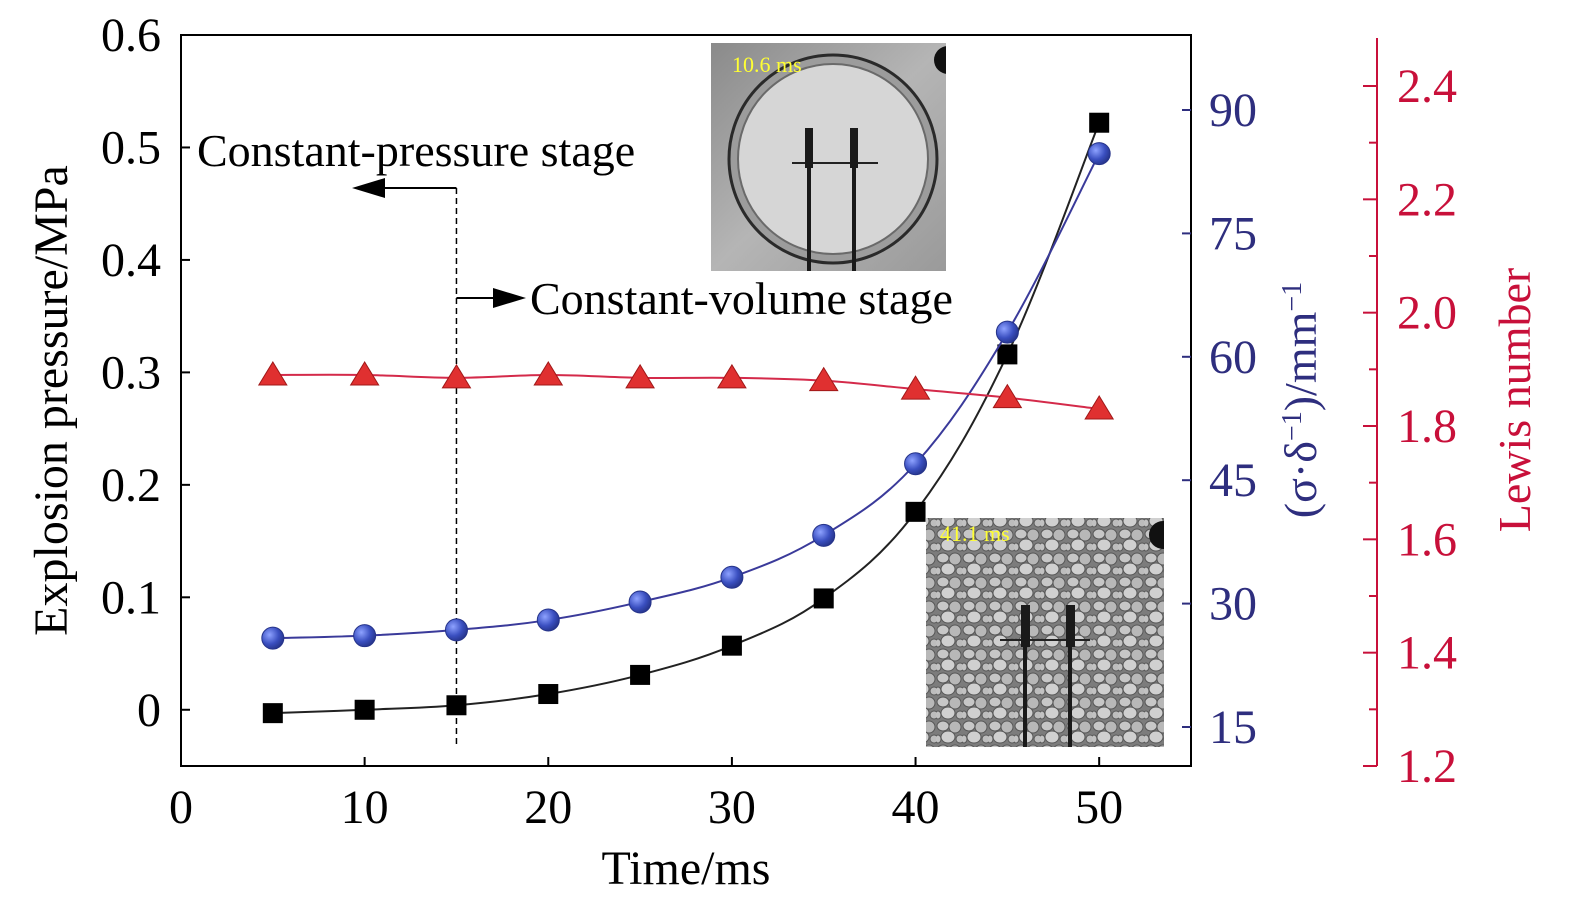  Describe the element at coordinates (809, 148) in the screenshot. I see `inset-early-electrode-left` at that location.